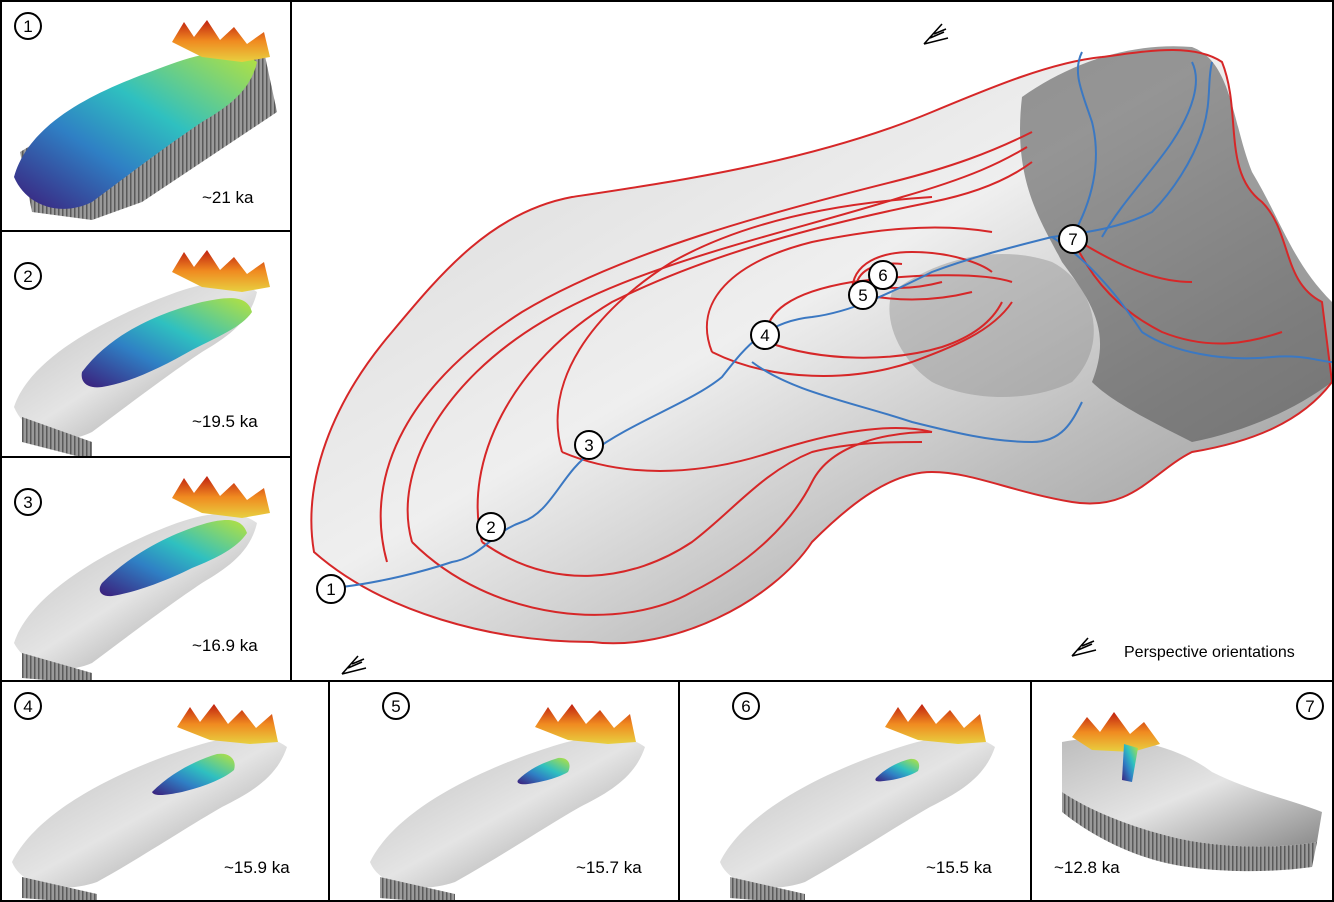 The width and height of the screenshot is (1334, 902). I want to click on map-marker-3: 3, so click(589, 445).